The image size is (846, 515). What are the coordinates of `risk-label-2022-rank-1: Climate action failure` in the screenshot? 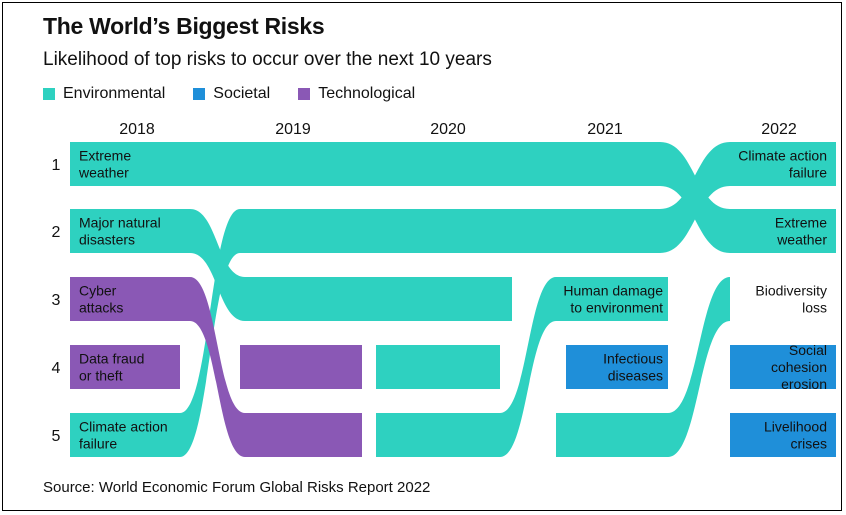 It's located at (782, 164).